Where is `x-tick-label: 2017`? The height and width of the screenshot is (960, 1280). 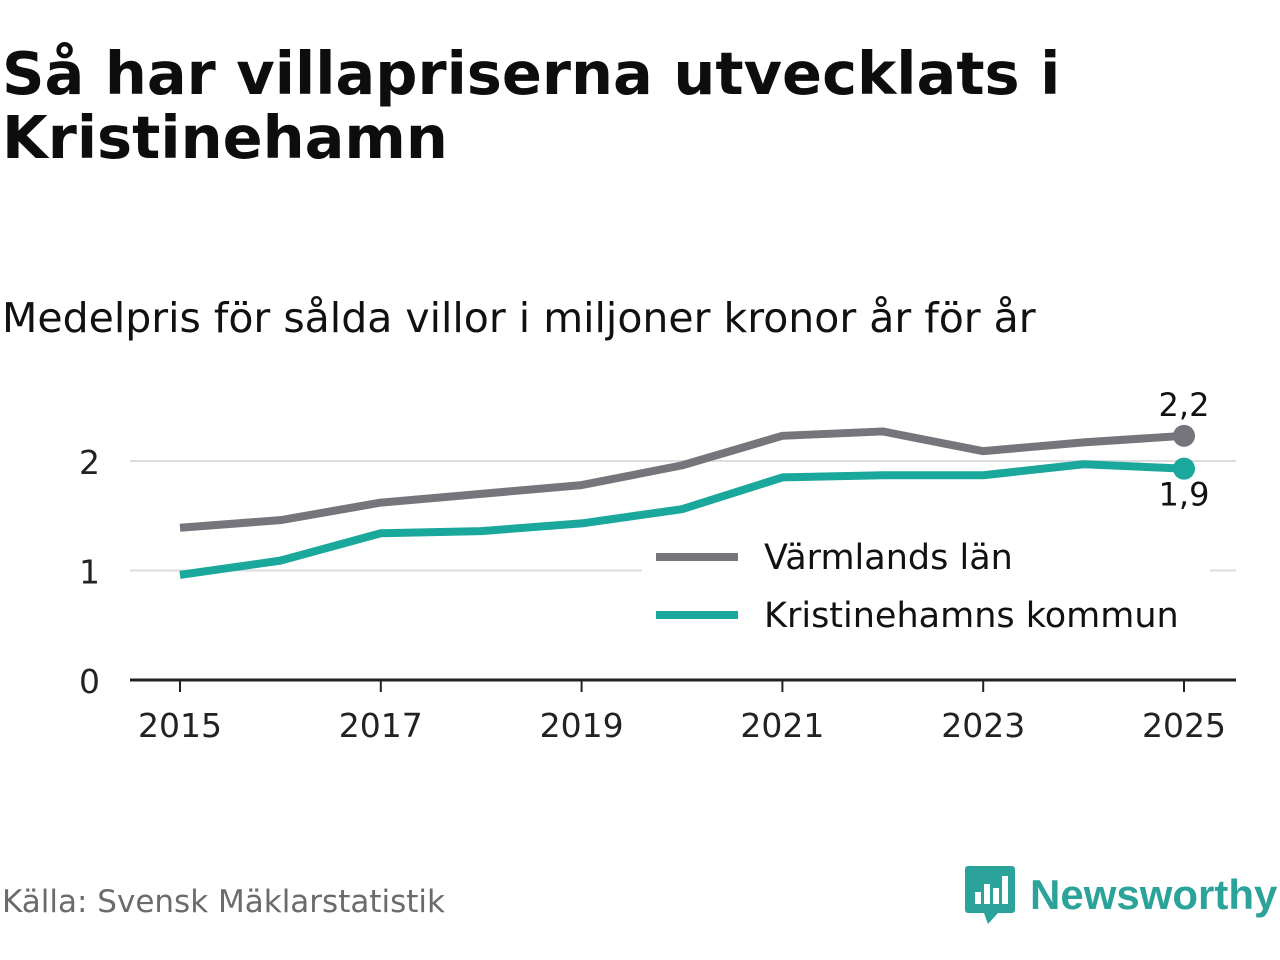
x-tick-label: 2017 is located at coordinates (381, 725).